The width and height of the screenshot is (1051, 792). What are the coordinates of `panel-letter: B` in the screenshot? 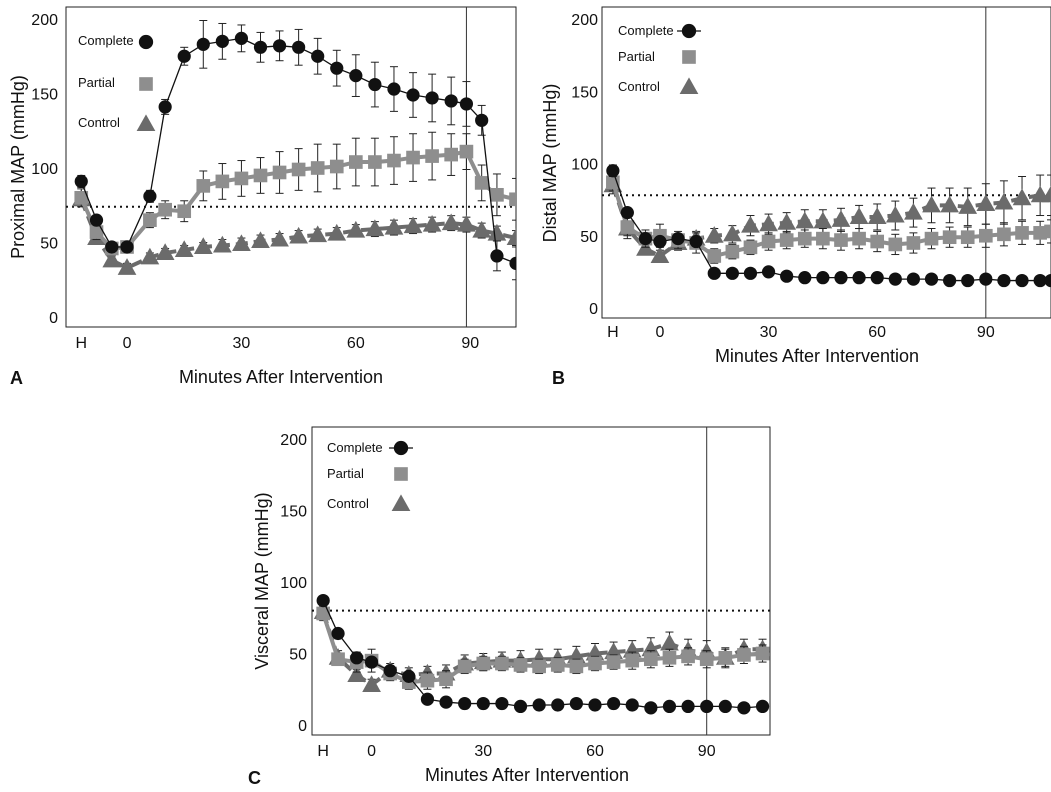 It's located at (558, 378).